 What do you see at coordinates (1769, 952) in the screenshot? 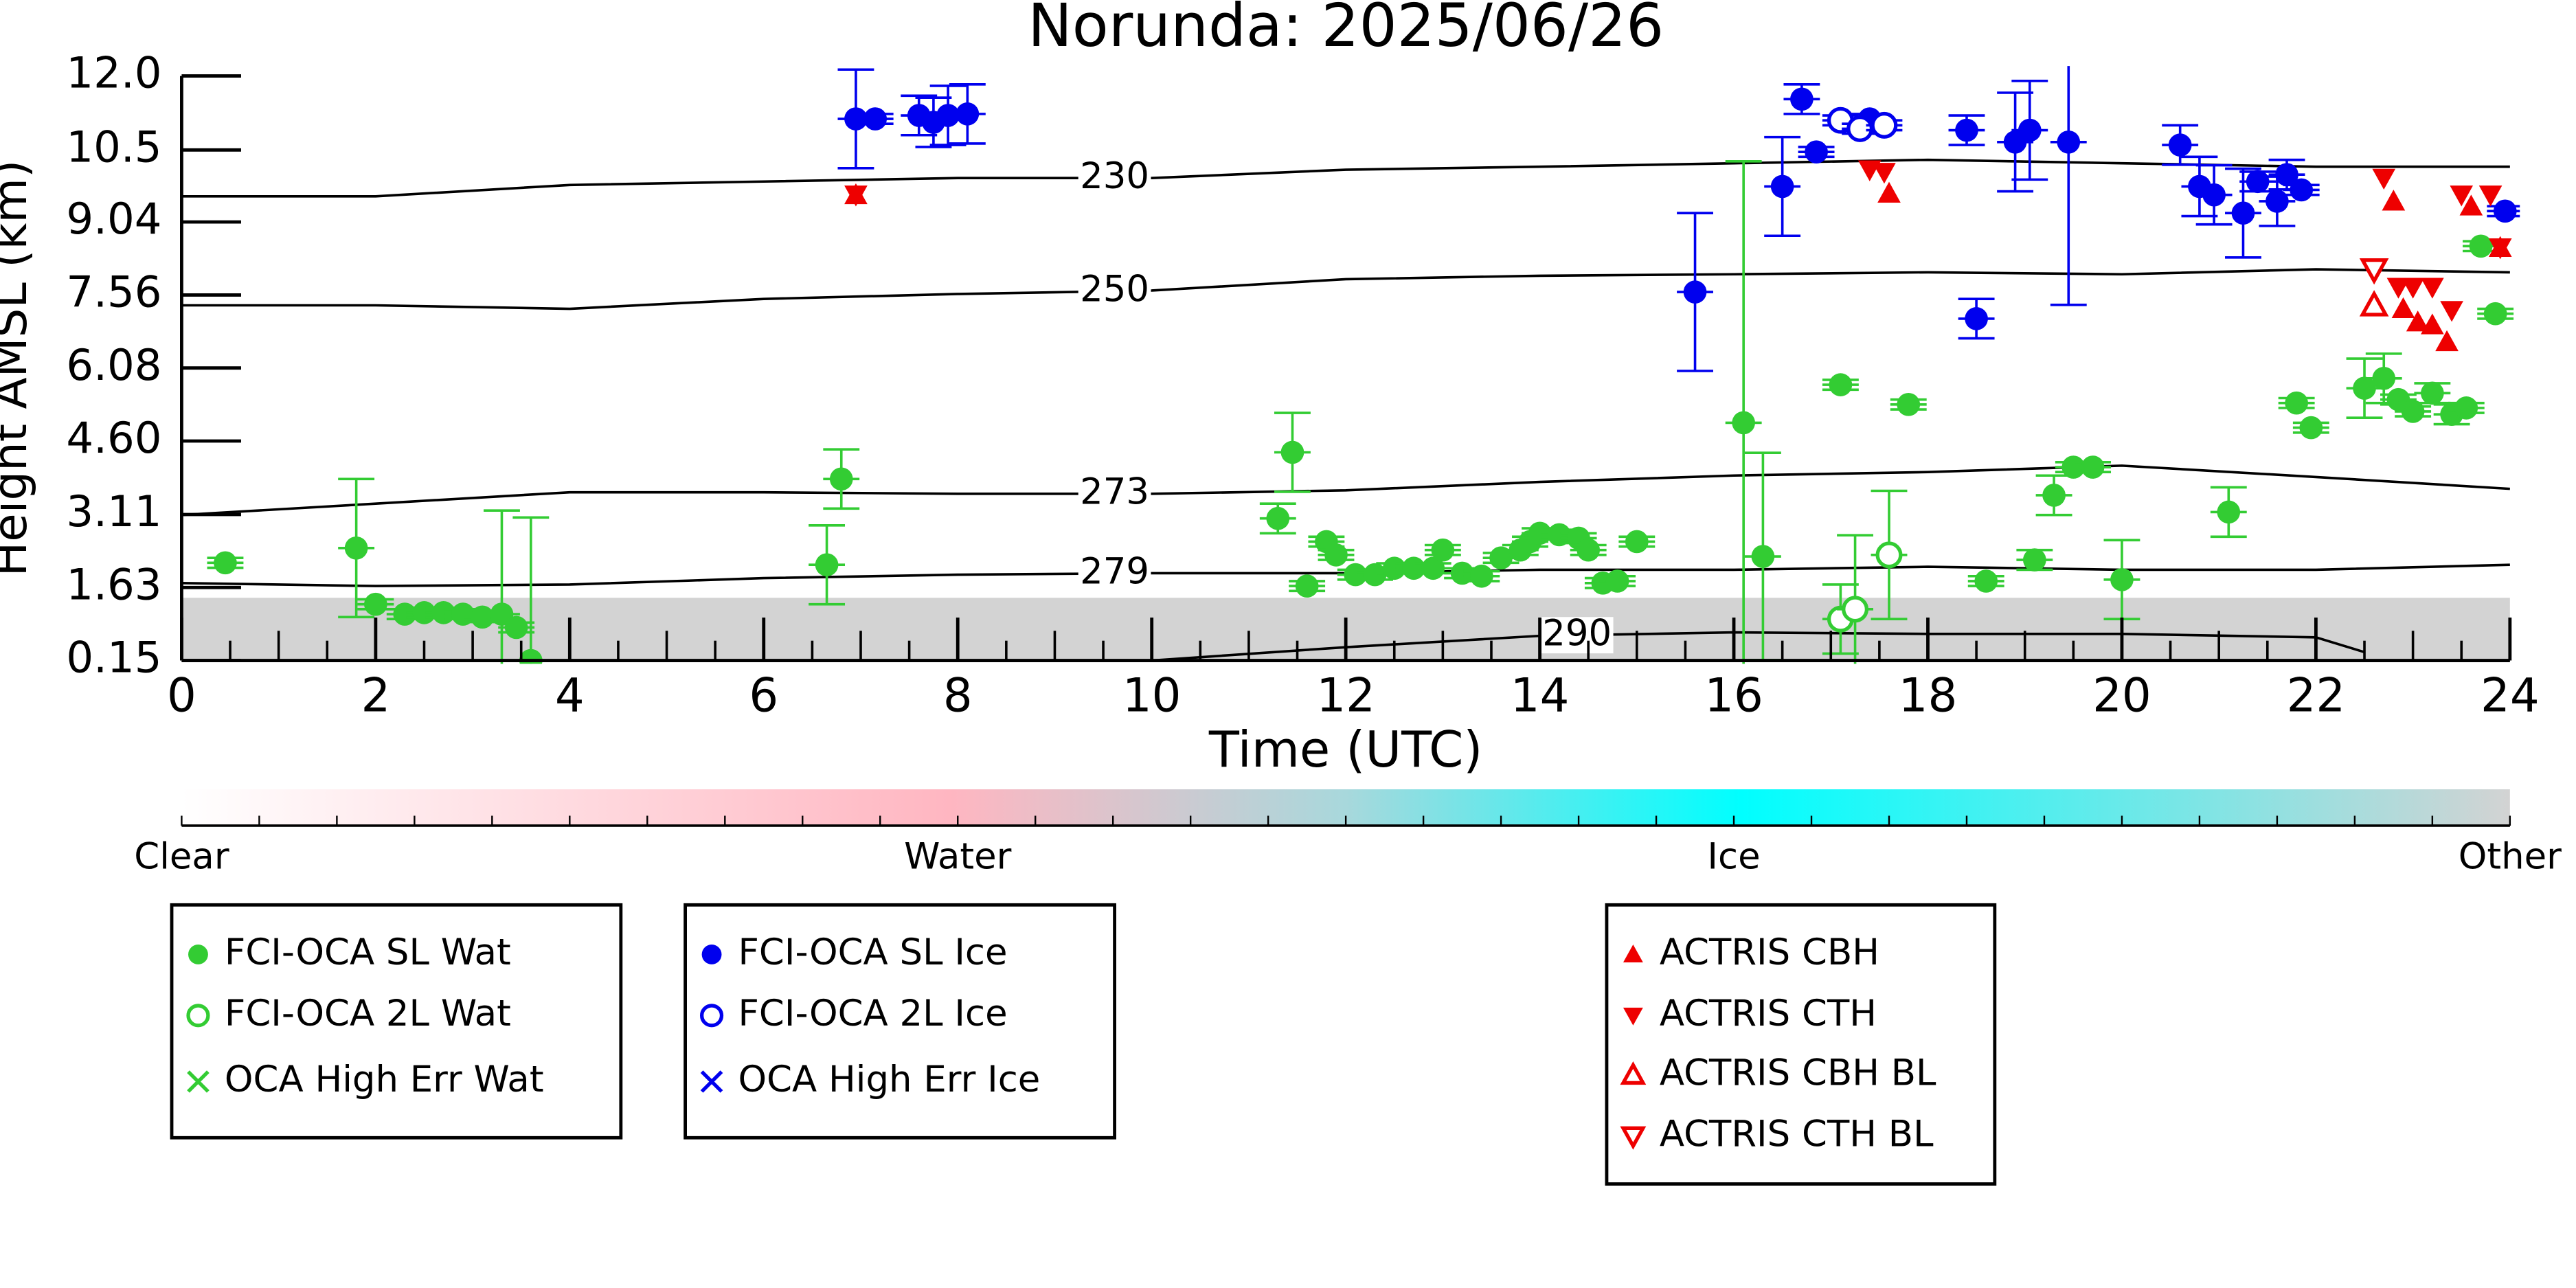
I see `legend-label: ACTRIS CBH` at bounding box center [1769, 952].